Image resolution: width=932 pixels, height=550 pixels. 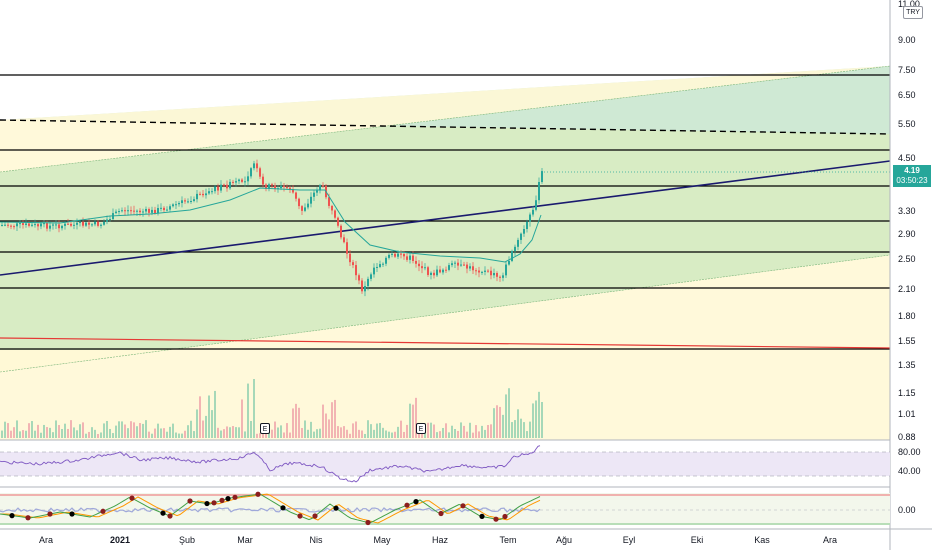 What do you see at coordinates (913, 12) in the screenshot?
I see `currency-badge: TRY` at bounding box center [913, 12].